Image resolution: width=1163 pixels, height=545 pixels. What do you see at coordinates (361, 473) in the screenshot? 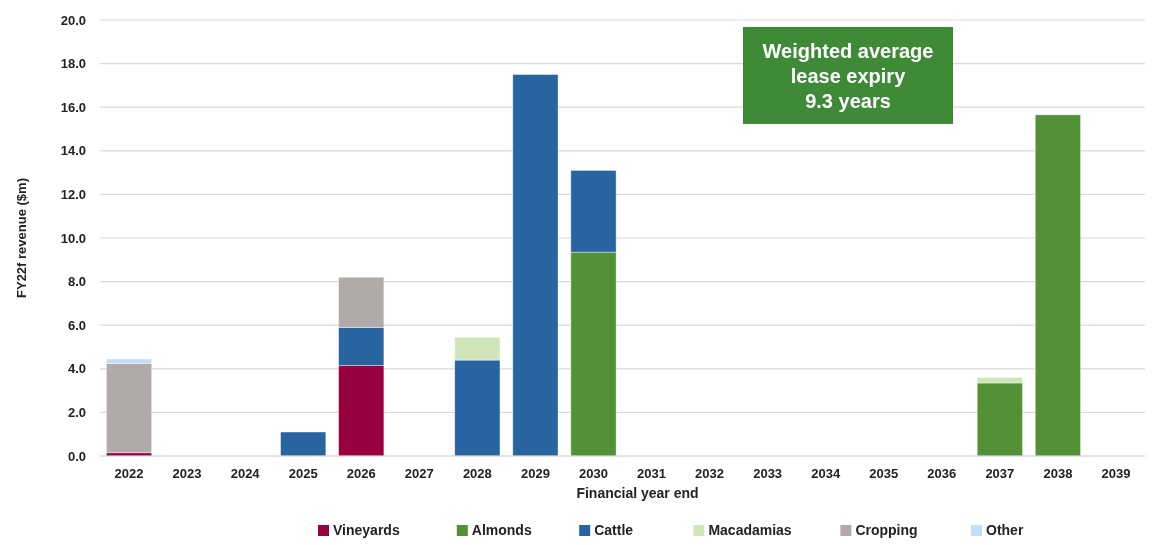
I see `x-tick-label: 2026` at bounding box center [361, 473].